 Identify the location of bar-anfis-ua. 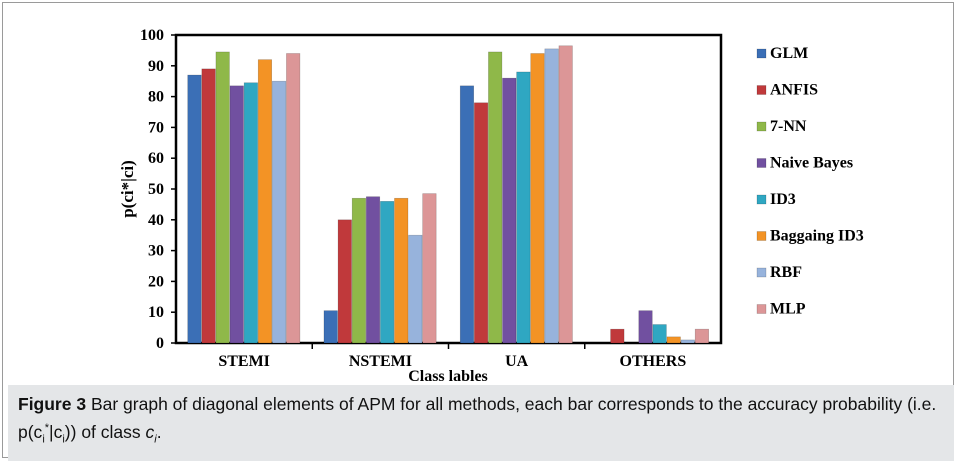
(481, 223).